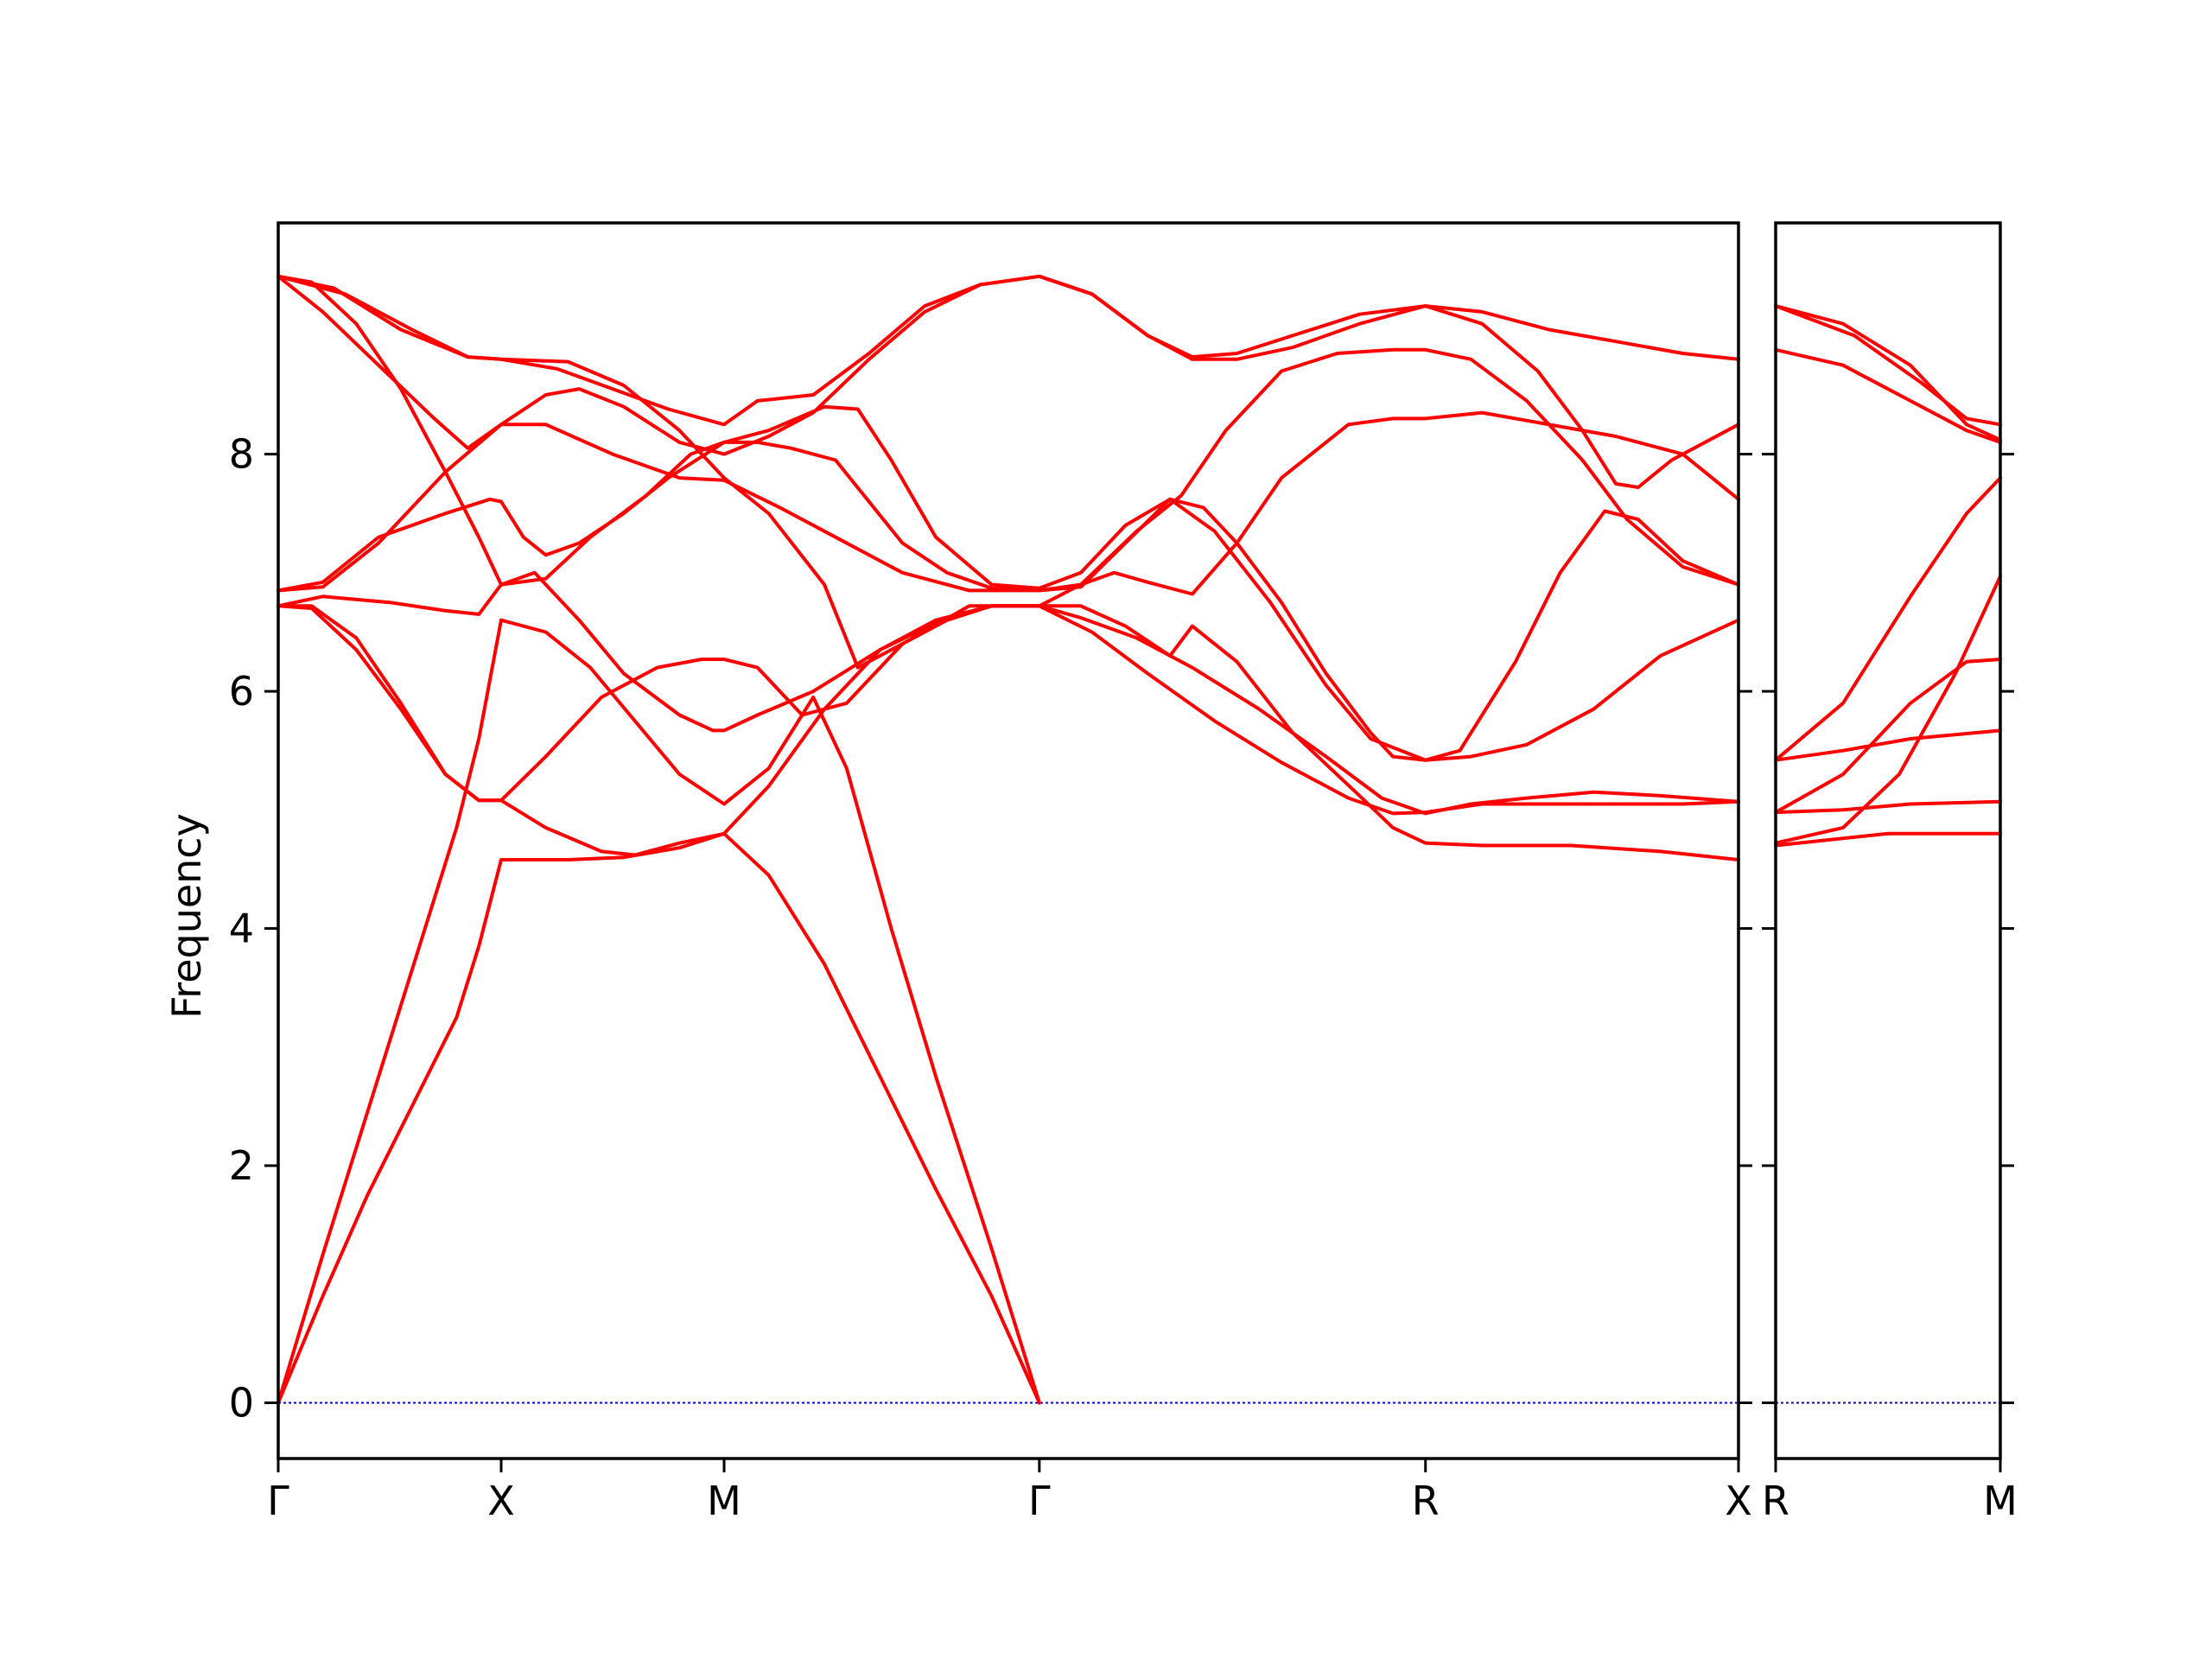 The width and height of the screenshot is (2212, 1659). I want to click on y-tick-label: 4, so click(241, 929).